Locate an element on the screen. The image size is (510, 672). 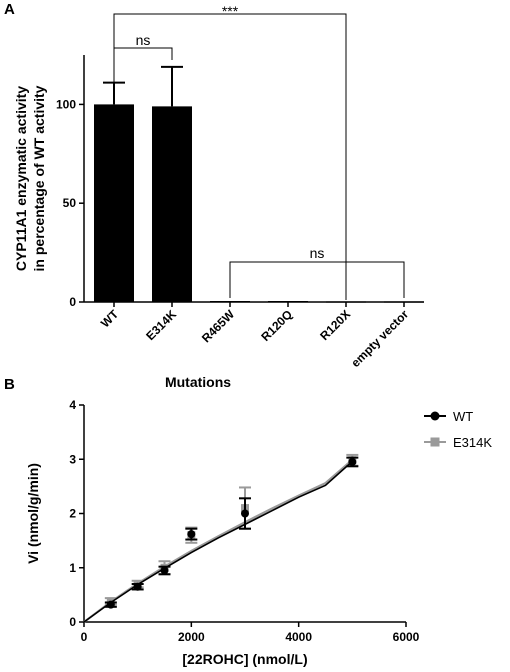
significance-label-2: *** is located at coordinates (230, 11).